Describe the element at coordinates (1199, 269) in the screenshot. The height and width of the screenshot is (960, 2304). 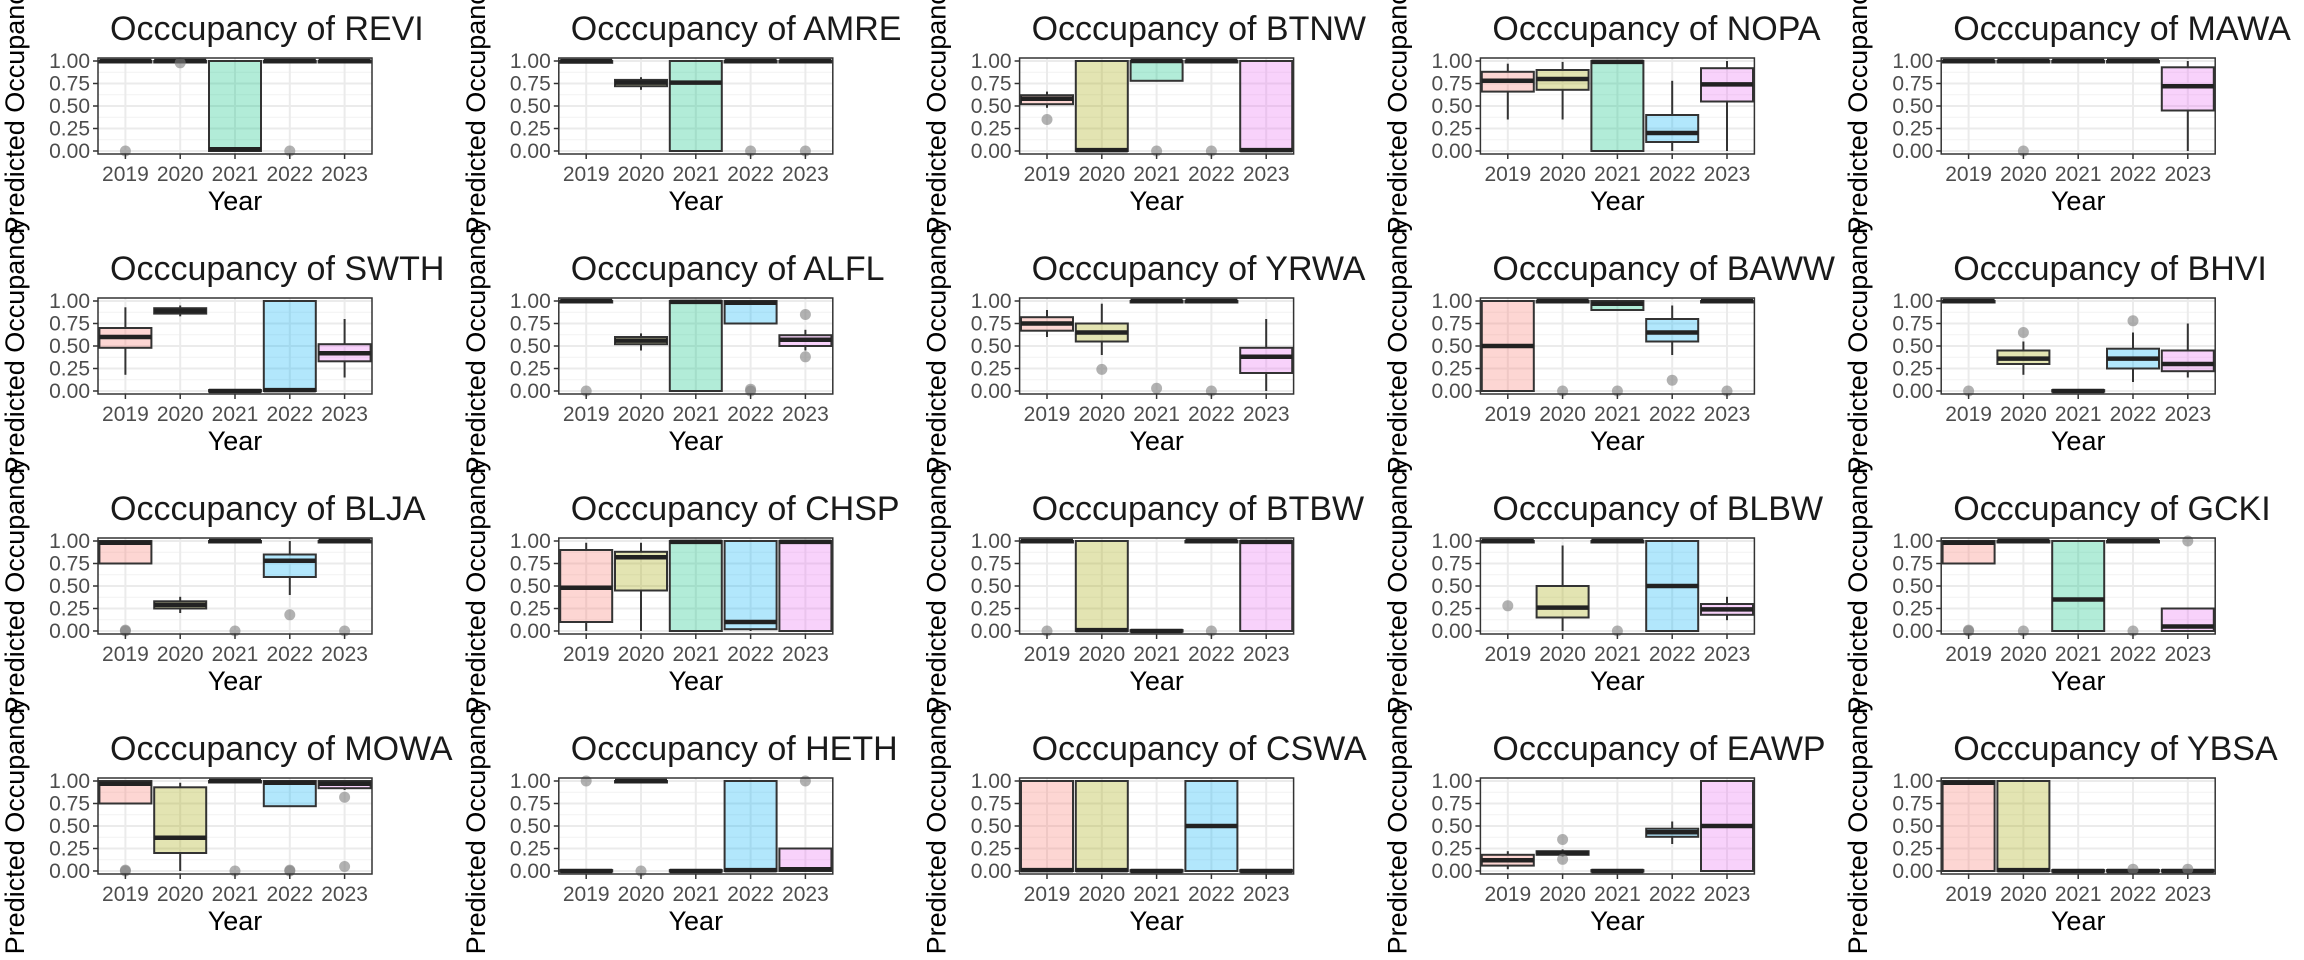
I see `panel-title: Occcupancy of YRWA` at that location.